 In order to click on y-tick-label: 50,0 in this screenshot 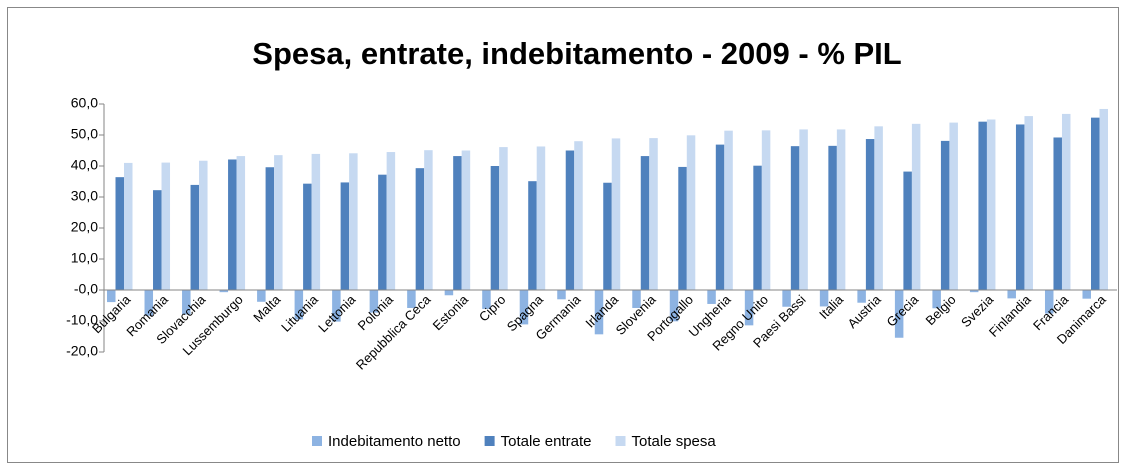, I will do `click(84, 134)`.